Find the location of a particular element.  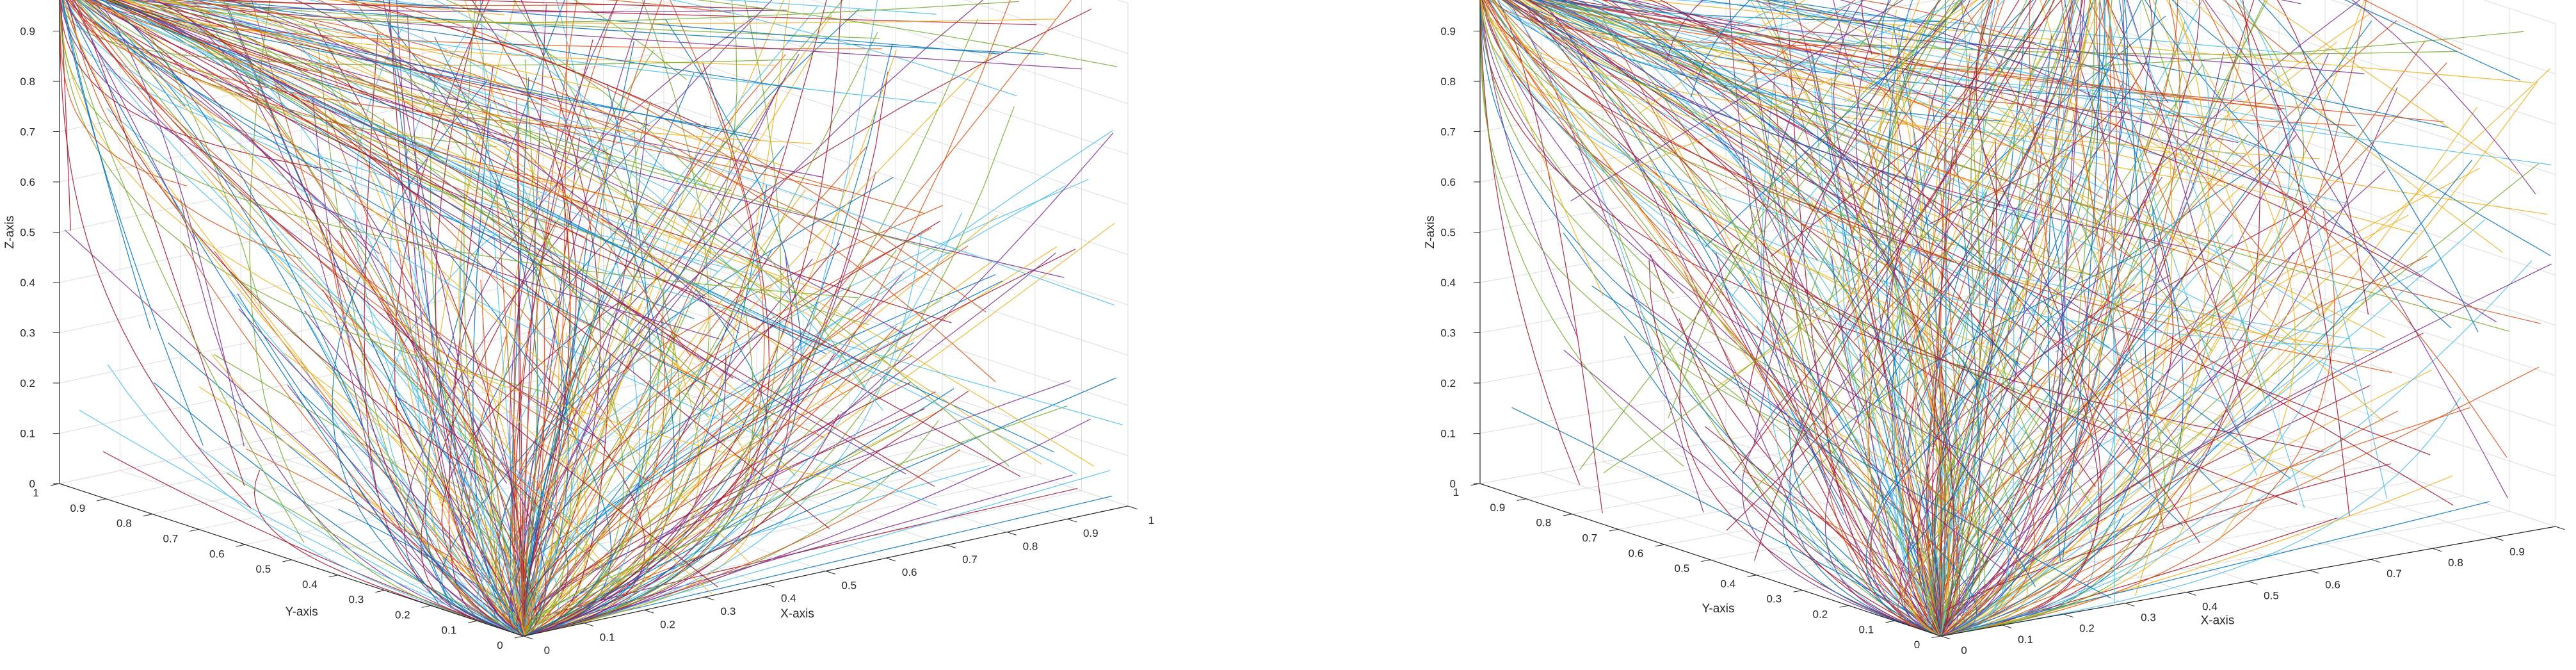

x-tick-label: 0.8 is located at coordinates (1030, 547).